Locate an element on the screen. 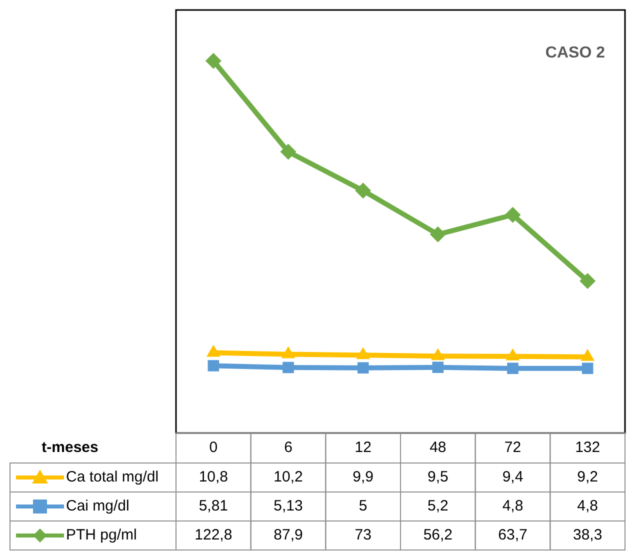 Image resolution: width=635 pixels, height=555 pixels. data-label: 87,9 is located at coordinates (288, 535).